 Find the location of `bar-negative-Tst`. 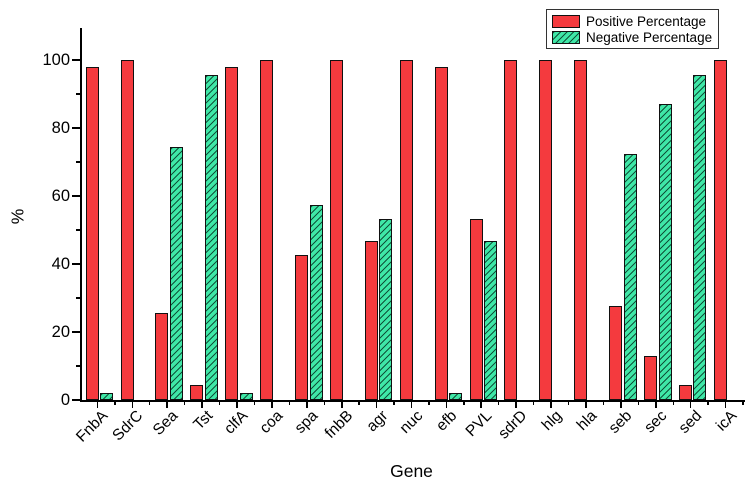

bar-negative-Tst is located at coordinates (211, 237).